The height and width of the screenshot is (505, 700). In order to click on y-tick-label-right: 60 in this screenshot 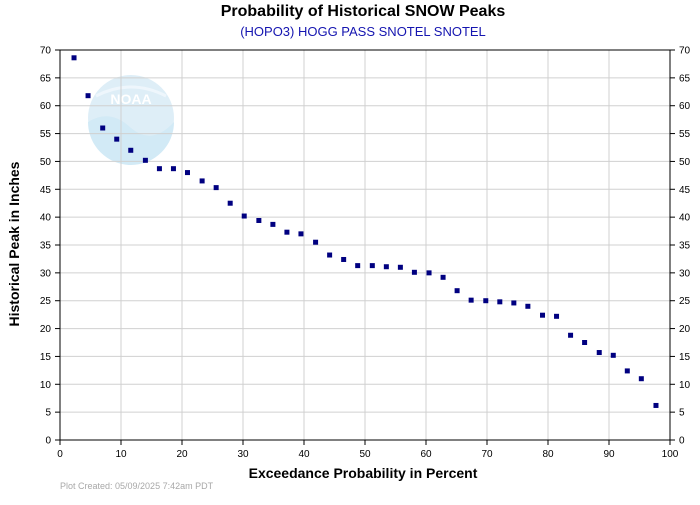, I will do `click(685, 106)`.